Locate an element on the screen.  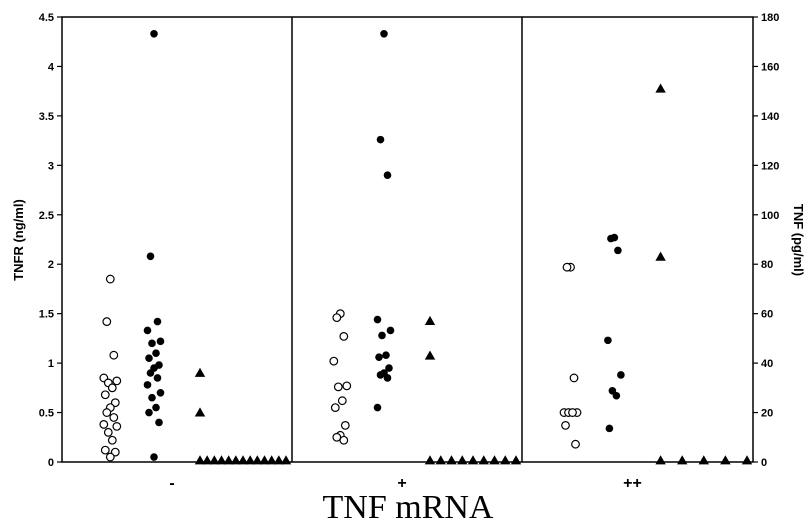
left-tick-label: 1.5 is located at coordinates (46, 315).